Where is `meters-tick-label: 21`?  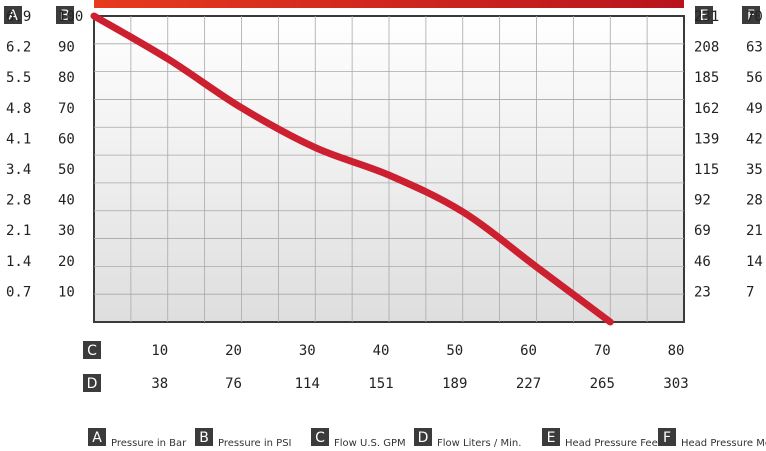
meters-tick-label: 21 is located at coordinates (754, 231).